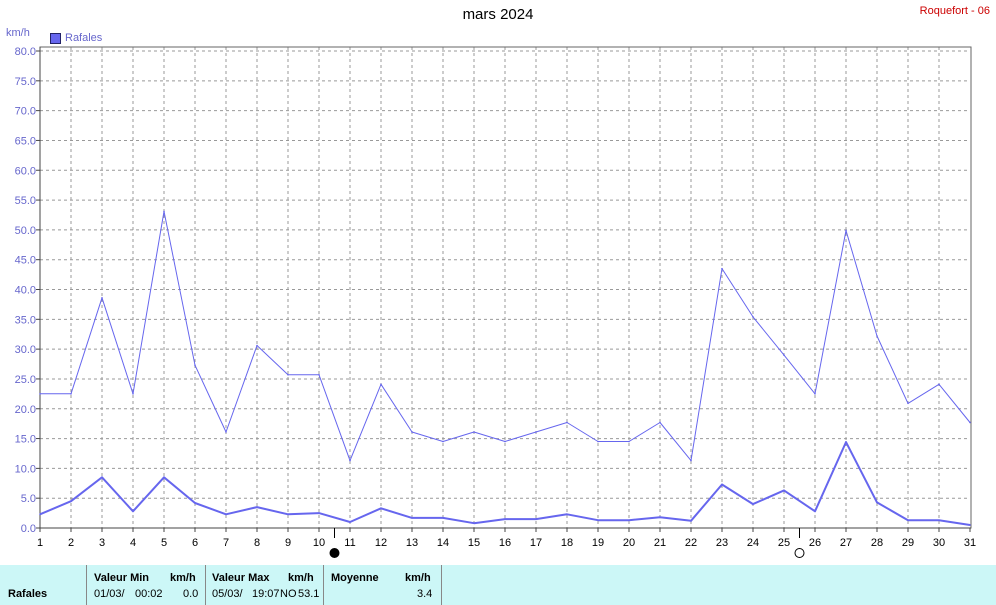  I want to click on x-tick-label: 5, so click(164, 543).